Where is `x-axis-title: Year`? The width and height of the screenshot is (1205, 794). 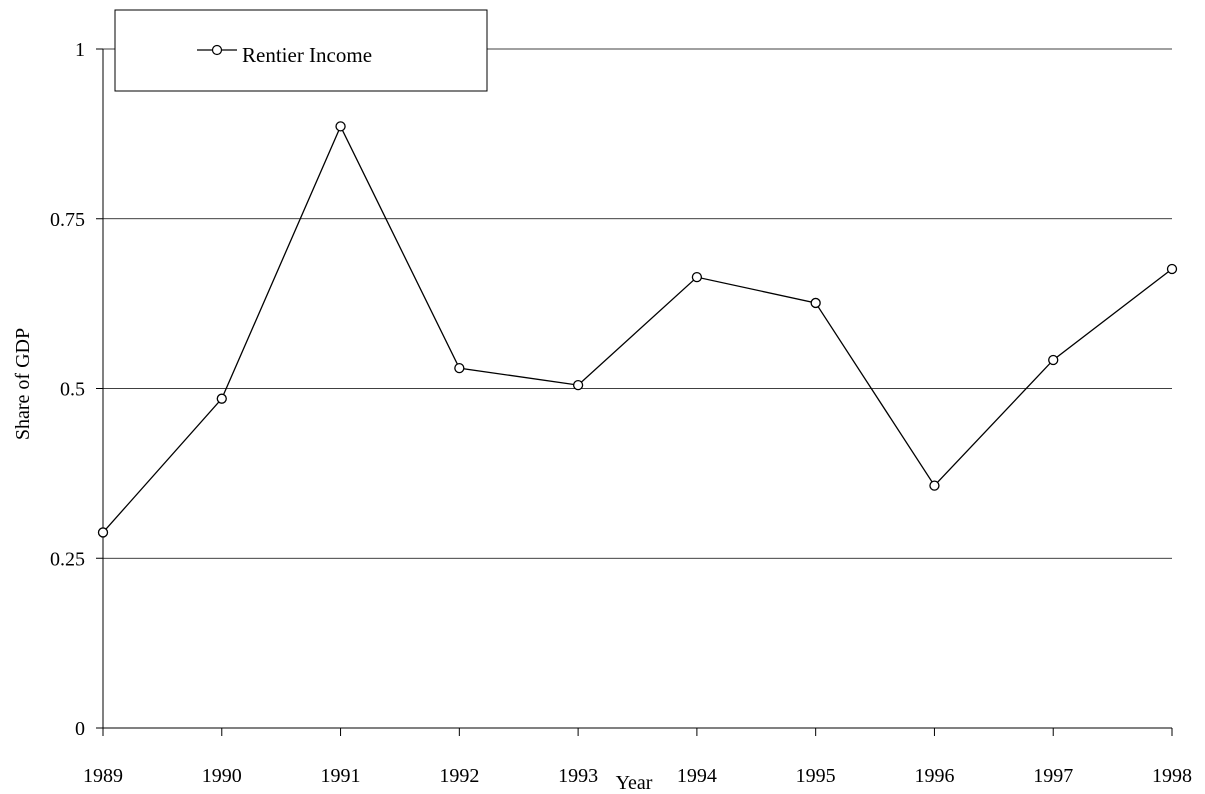 x-axis-title: Year is located at coordinates (634, 783).